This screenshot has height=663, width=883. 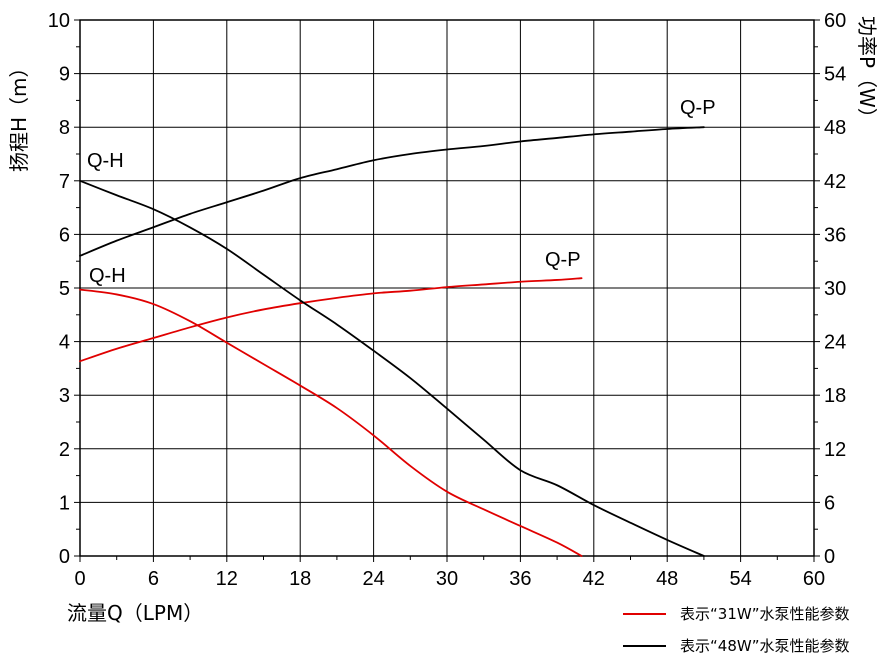 I want to click on y-left-tick-label: 1, so click(x=64, y=503).